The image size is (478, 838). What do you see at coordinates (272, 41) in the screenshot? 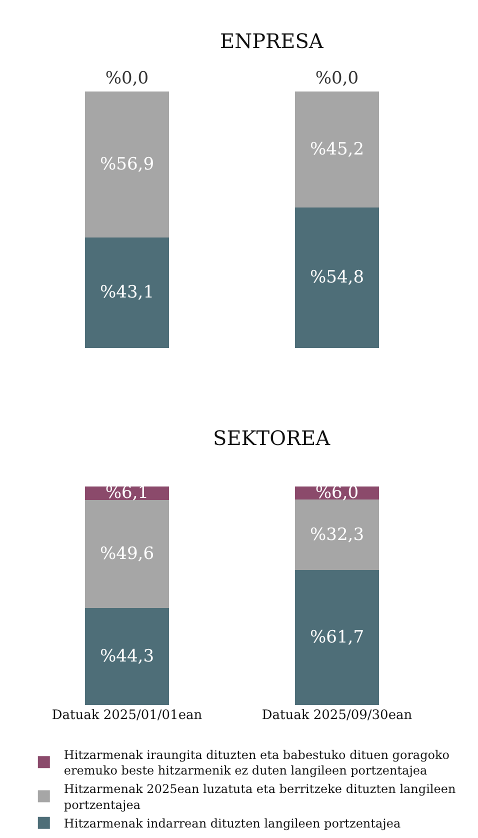
I see `chart-title: ENPRESA` at bounding box center [272, 41].